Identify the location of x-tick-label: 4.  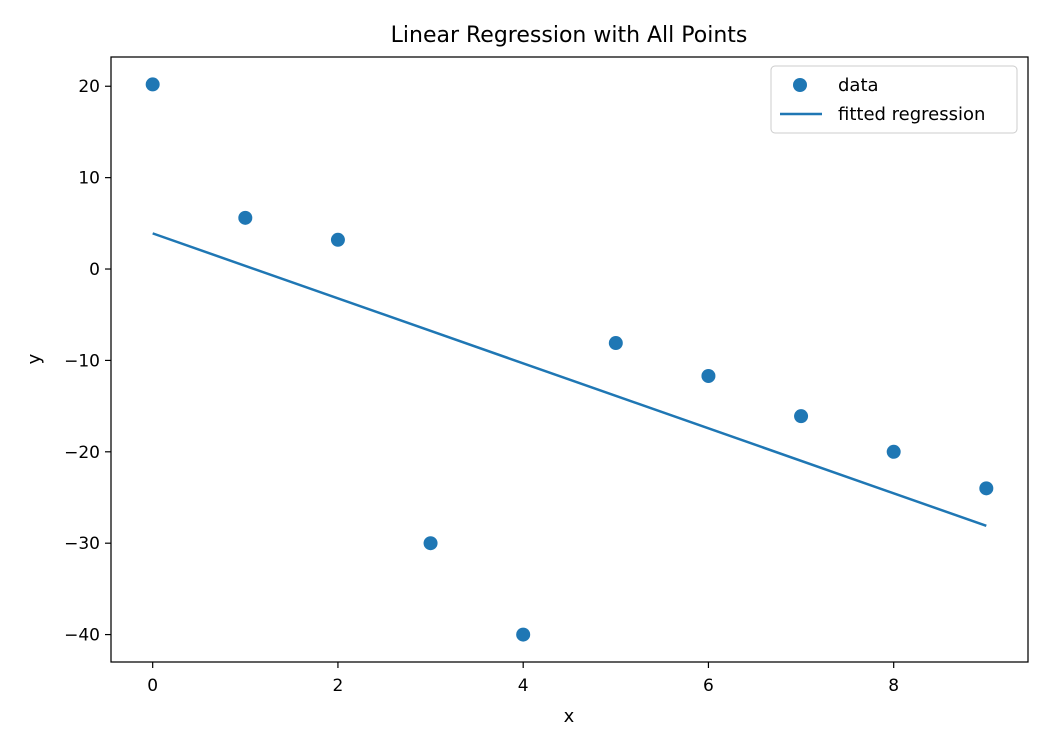
(523, 686).